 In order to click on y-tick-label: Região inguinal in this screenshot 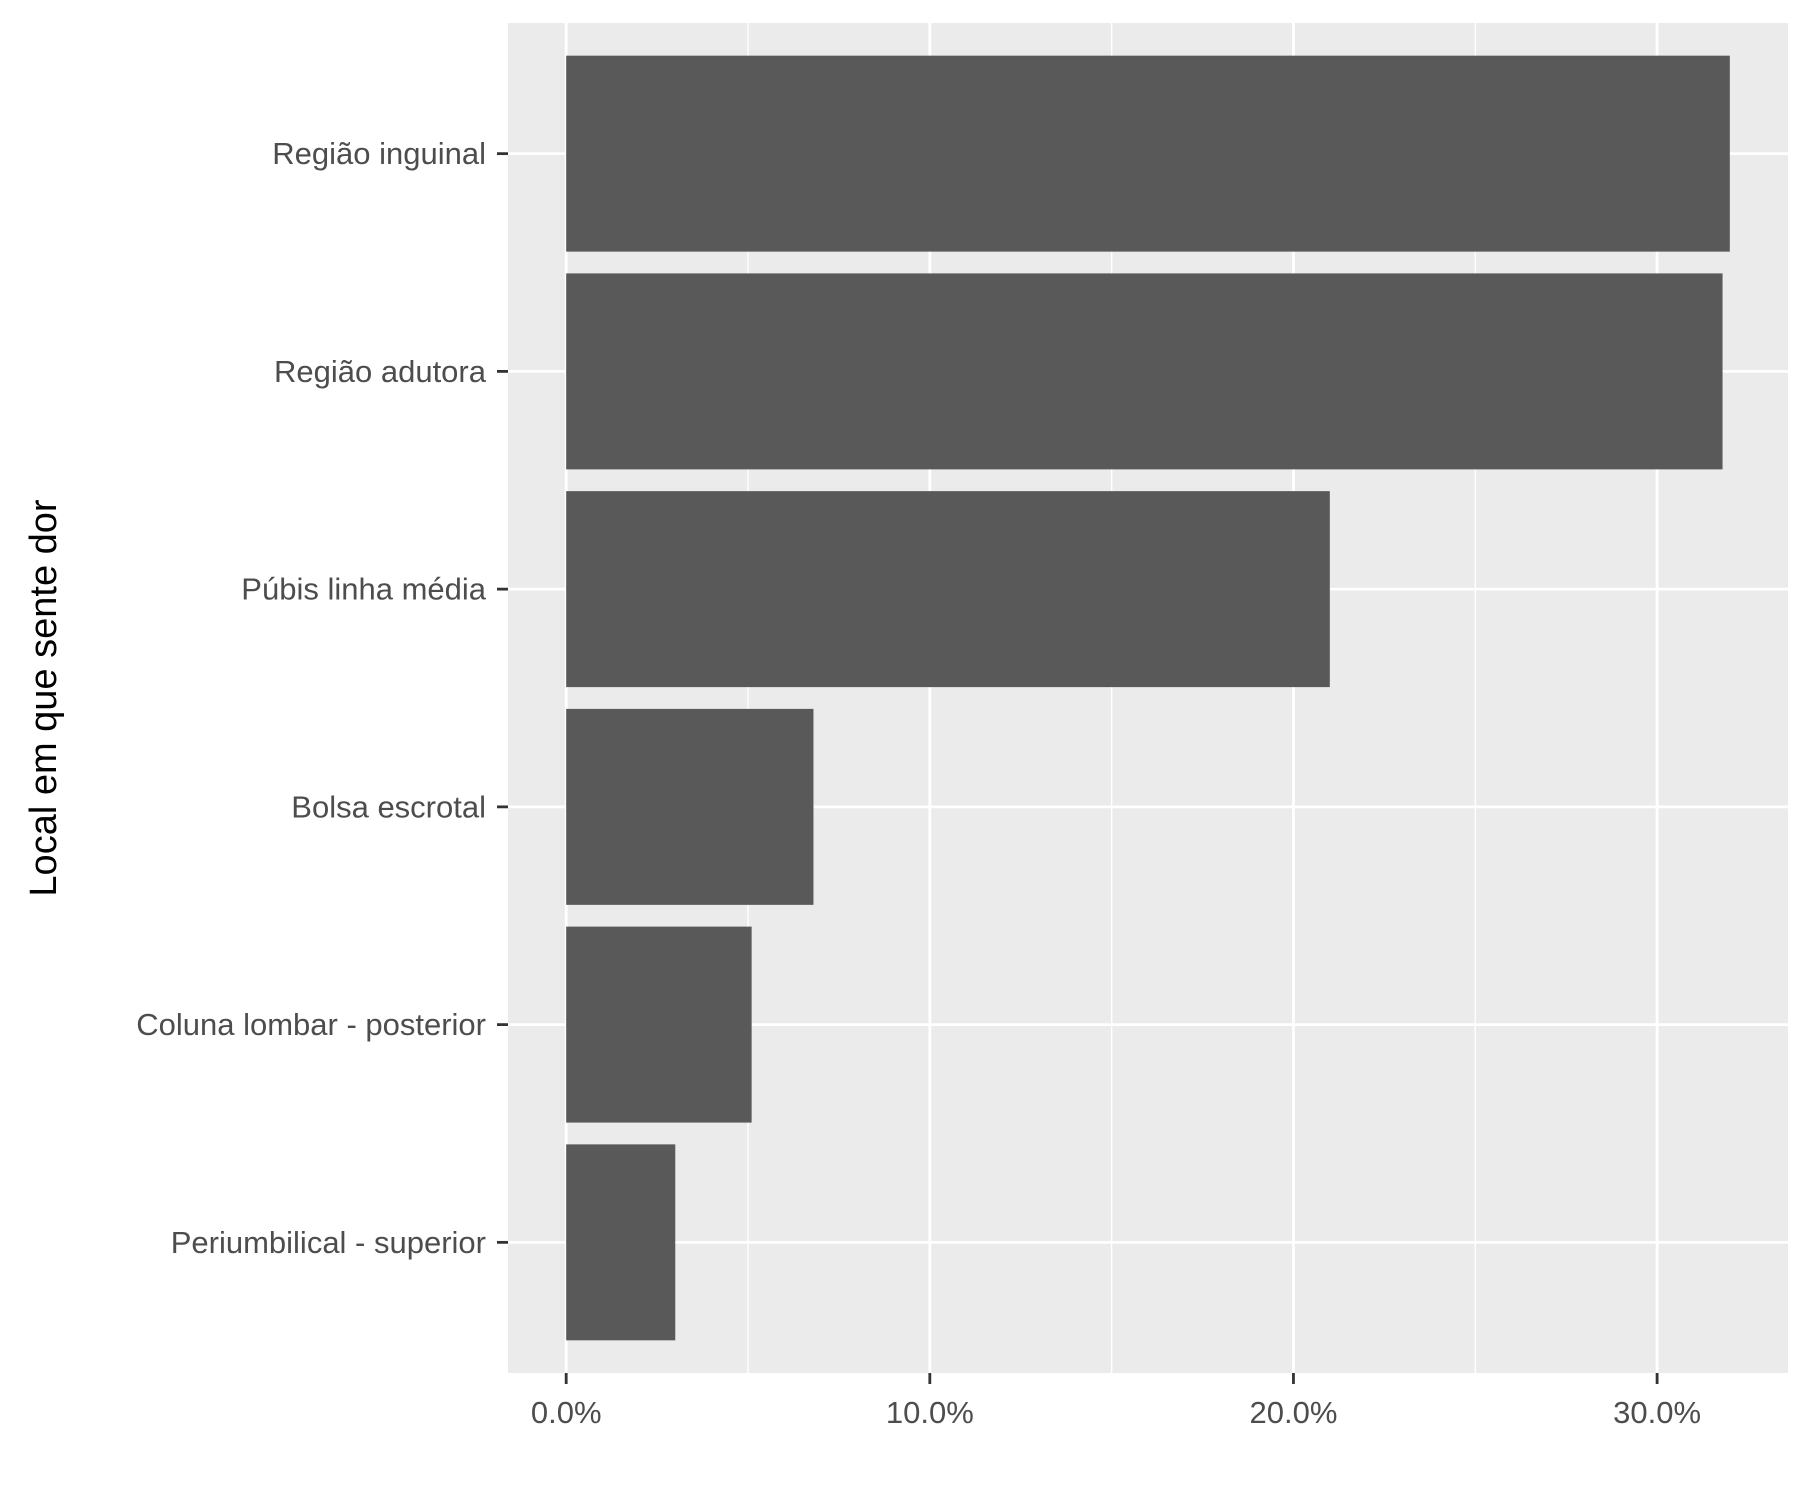, I will do `click(379, 153)`.